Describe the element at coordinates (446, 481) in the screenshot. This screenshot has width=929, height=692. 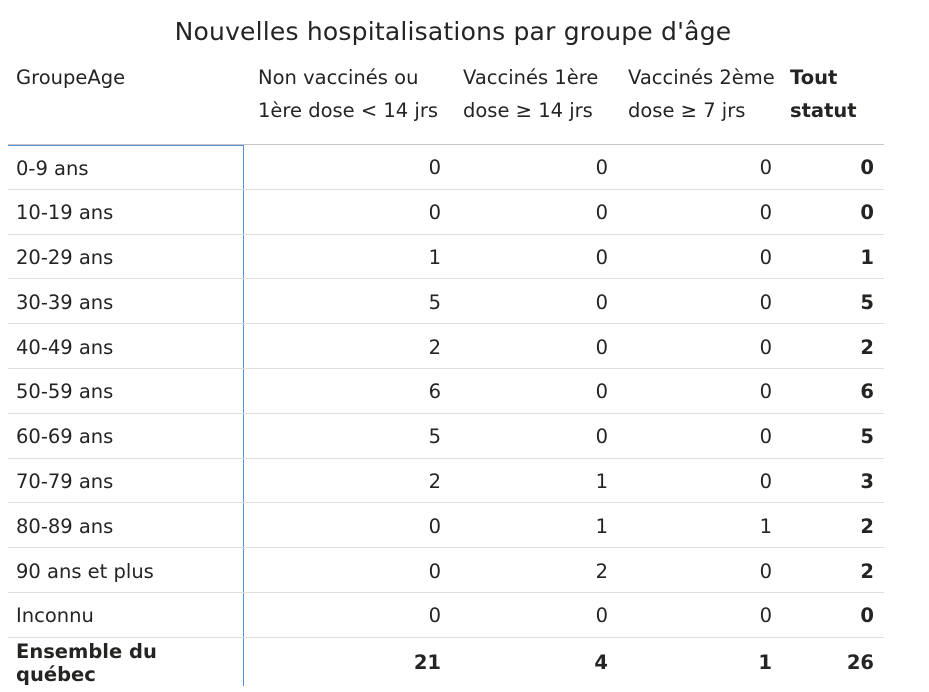
I see `table-row: 70-79 ans 2 1 0 3` at that location.